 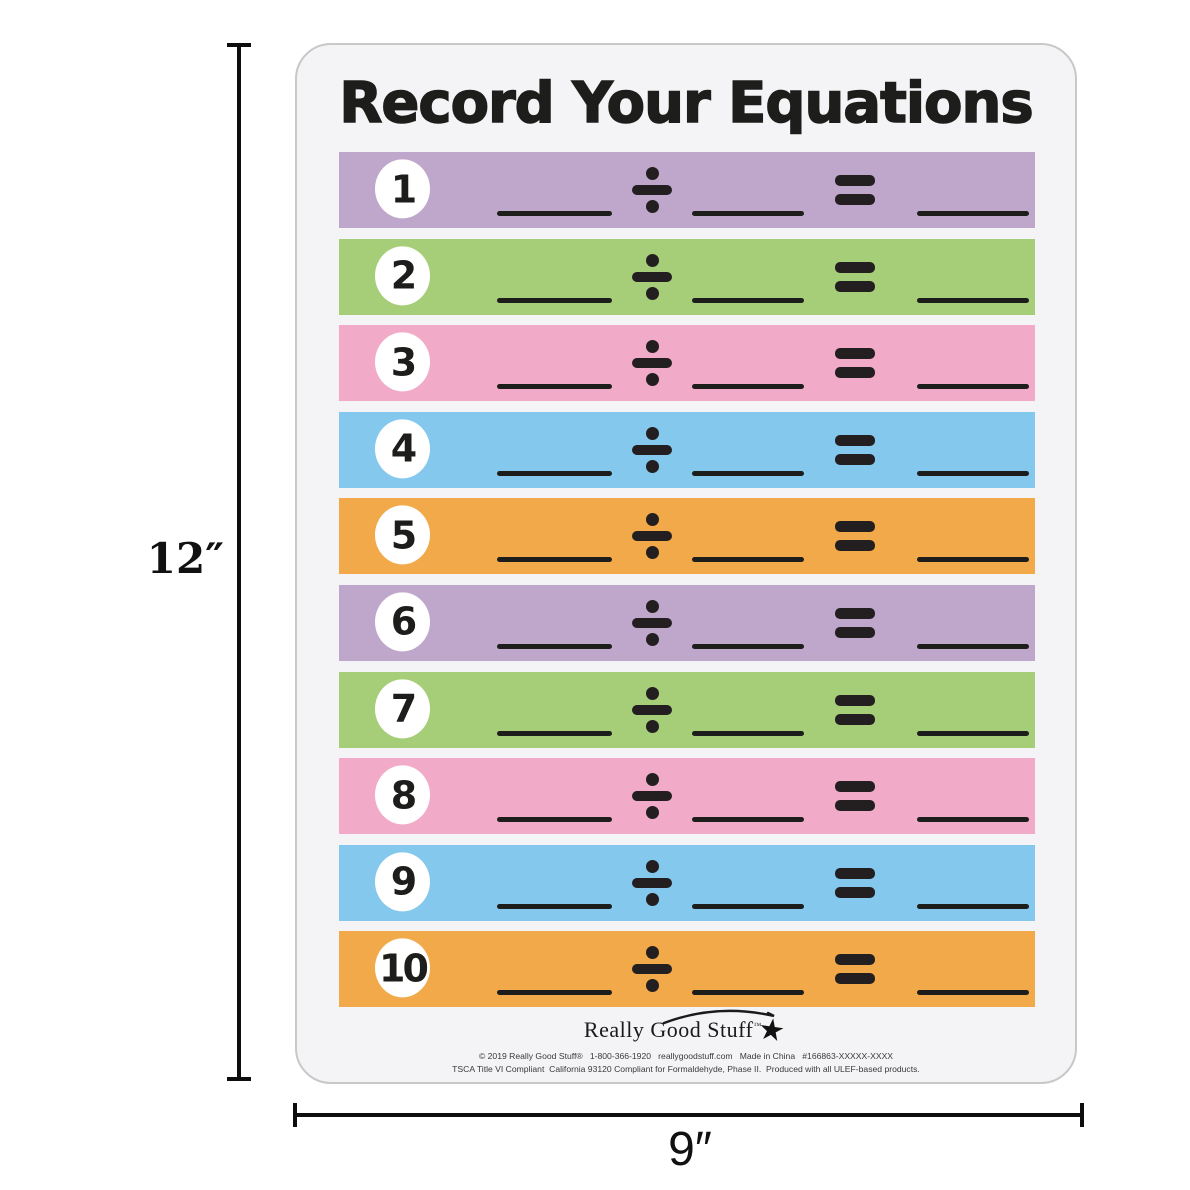 What do you see at coordinates (668, 1029) in the screenshot?
I see `brand-logo-text: Really Good Stuff` at bounding box center [668, 1029].